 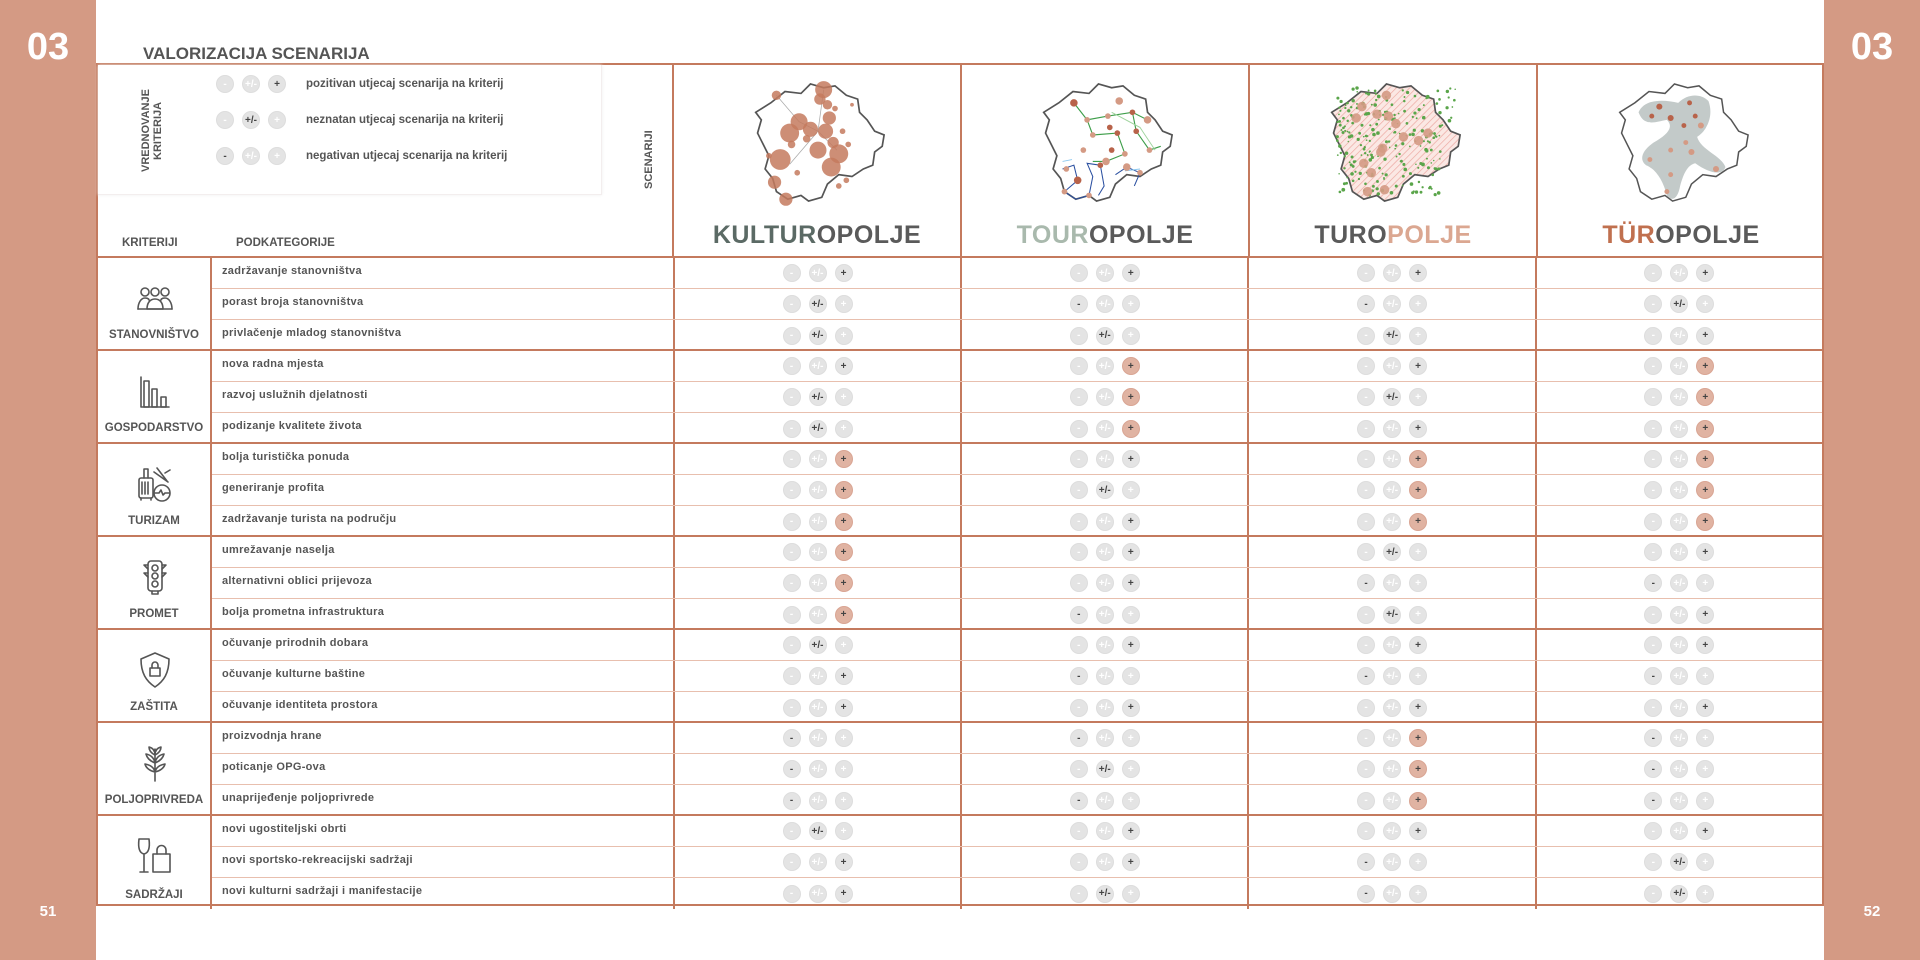 I want to click on page-number-left: 51, so click(x=48, y=911).